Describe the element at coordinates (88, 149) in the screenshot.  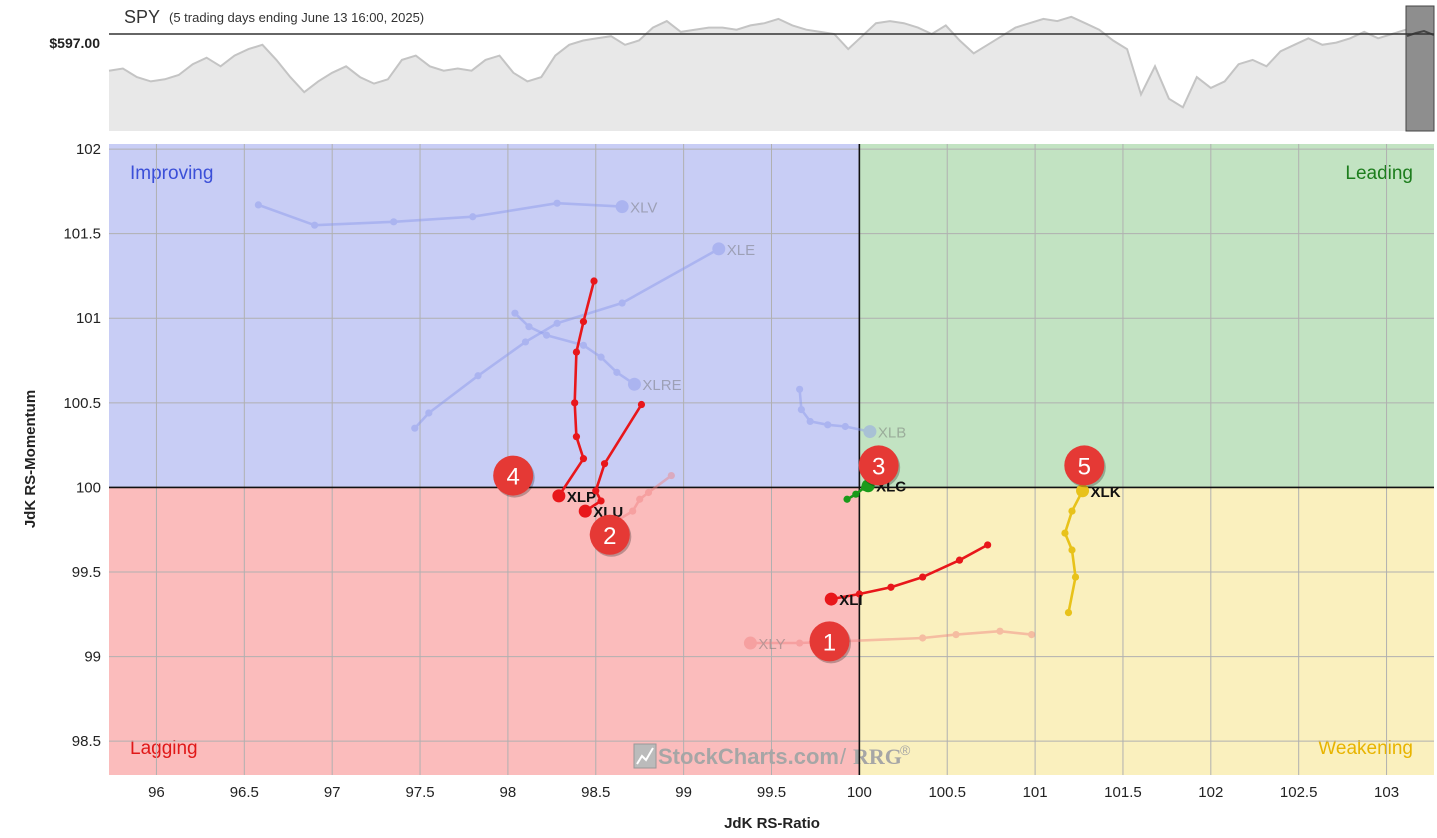
I see `y-tick-label: 102` at that location.